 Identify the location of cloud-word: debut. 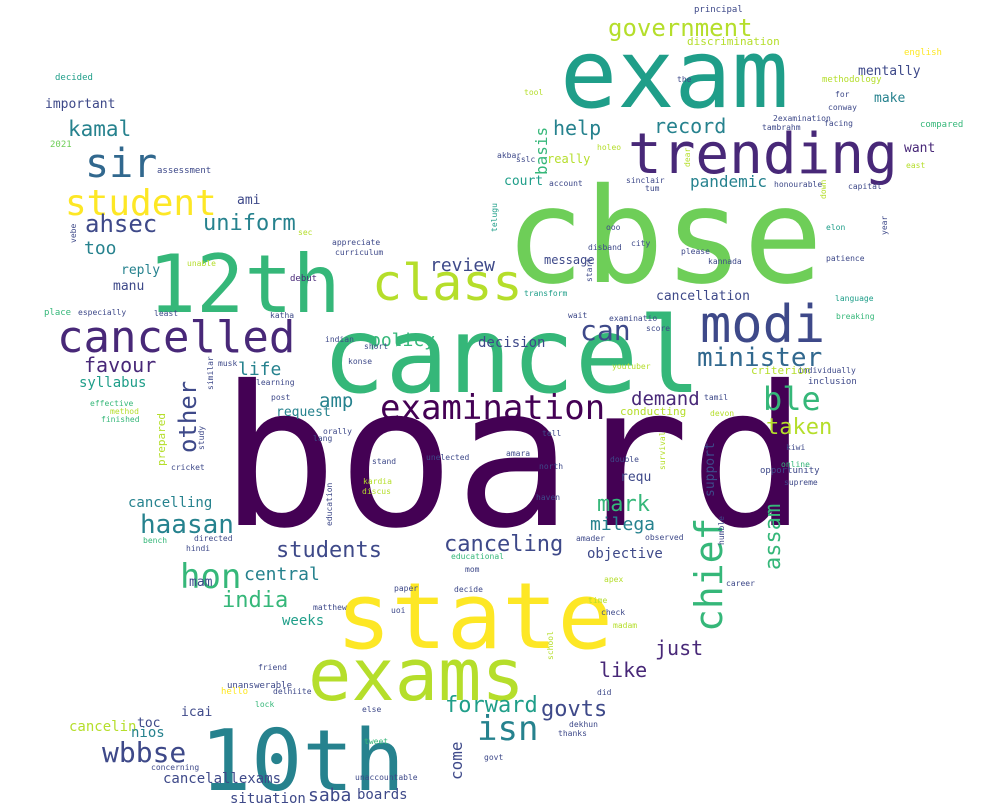
(303, 279).